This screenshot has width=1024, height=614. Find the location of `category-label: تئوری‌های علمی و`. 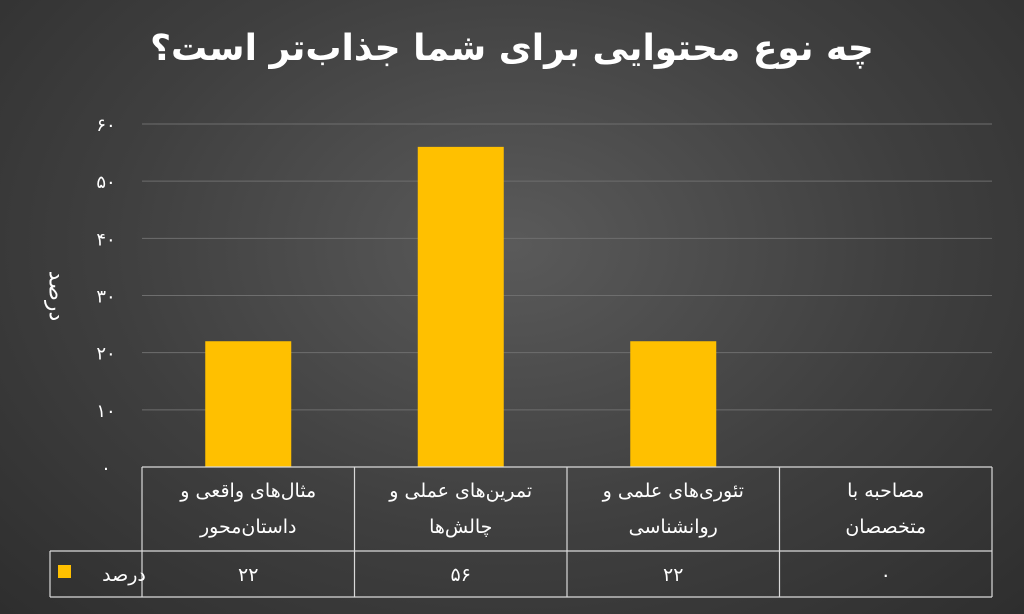

category-label: تئوری‌های علمی و is located at coordinates (673, 491).